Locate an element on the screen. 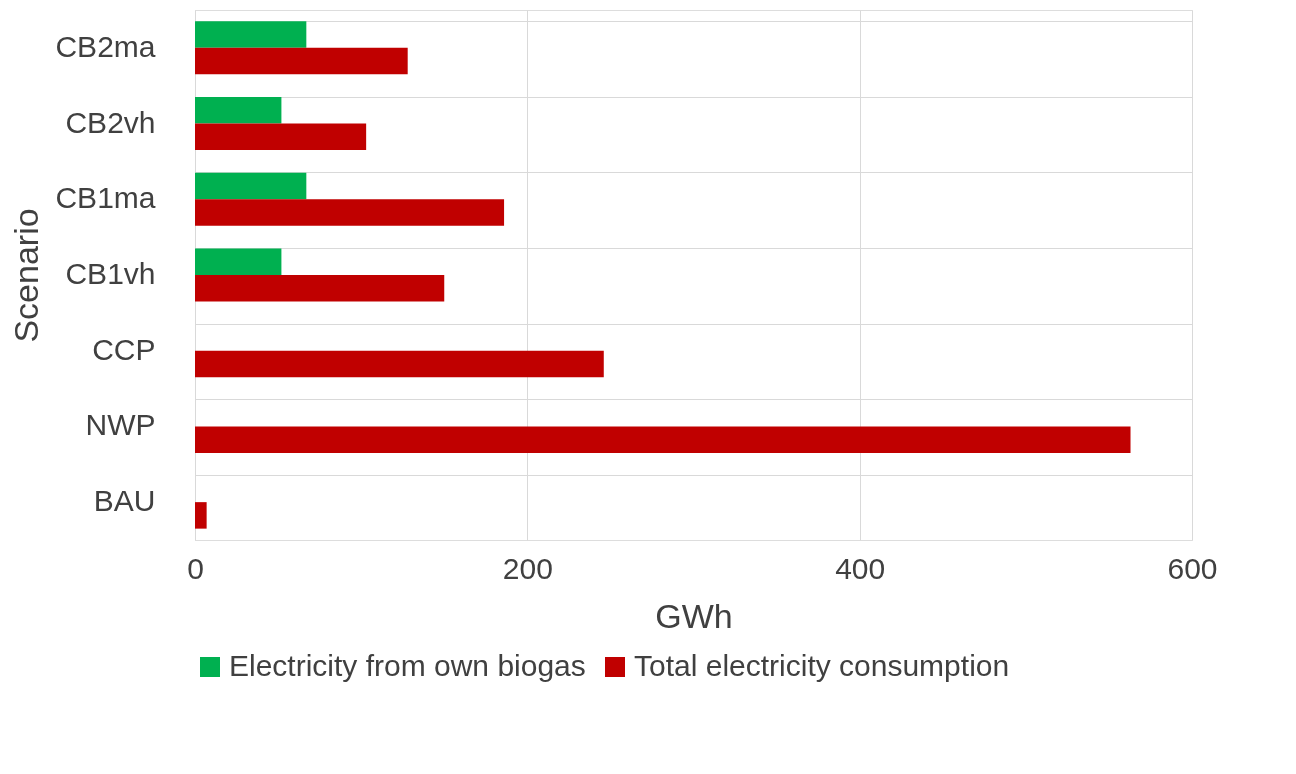 The width and height of the screenshot is (1296, 774). y-tick-label: CCP is located at coordinates (124, 349).